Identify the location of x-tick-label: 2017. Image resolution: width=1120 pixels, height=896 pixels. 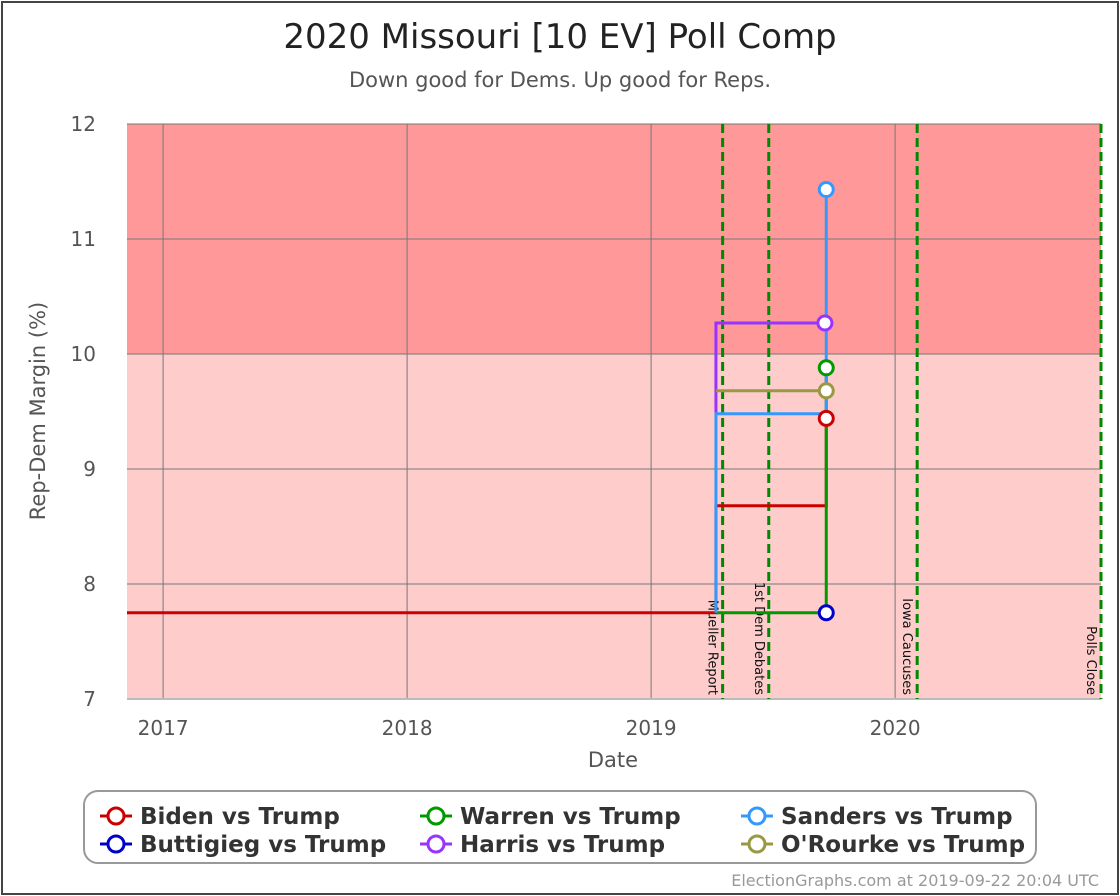
(163, 728).